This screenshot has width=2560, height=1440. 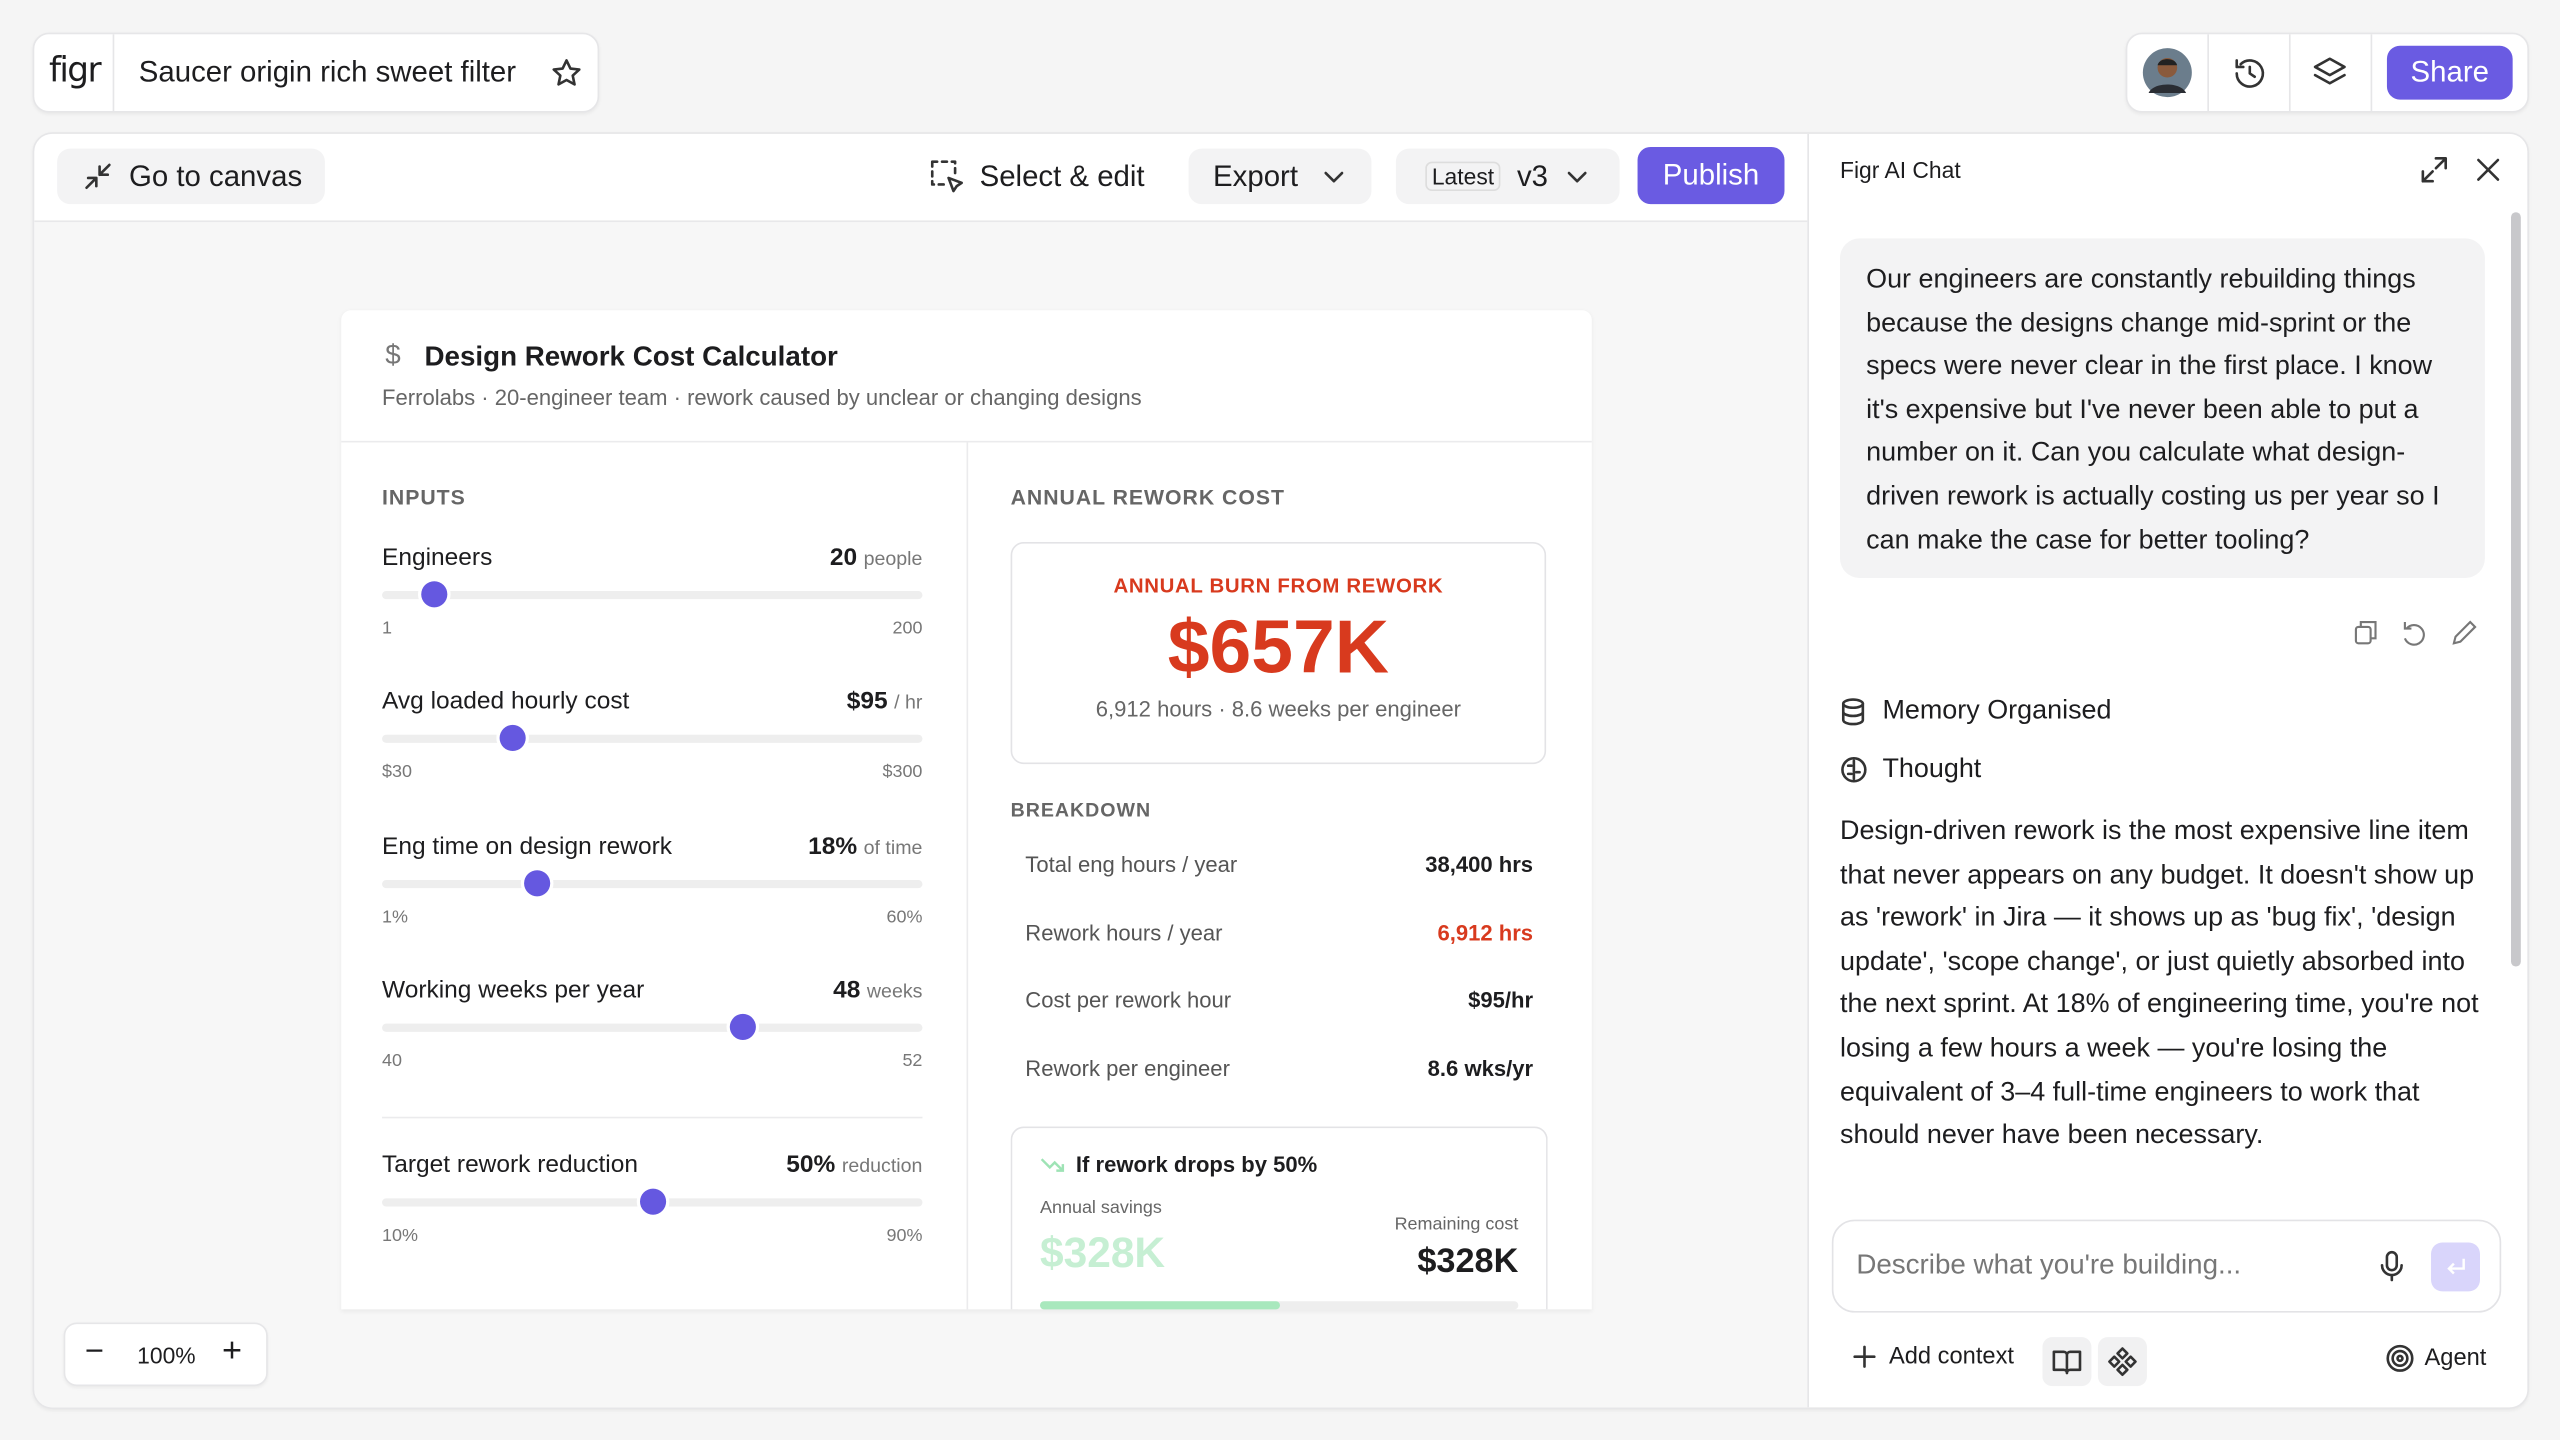 What do you see at coordinates (1468, 1261) in the screenshot?
I see `remaining-value: $328K` at bounding box center [1468, 1261].